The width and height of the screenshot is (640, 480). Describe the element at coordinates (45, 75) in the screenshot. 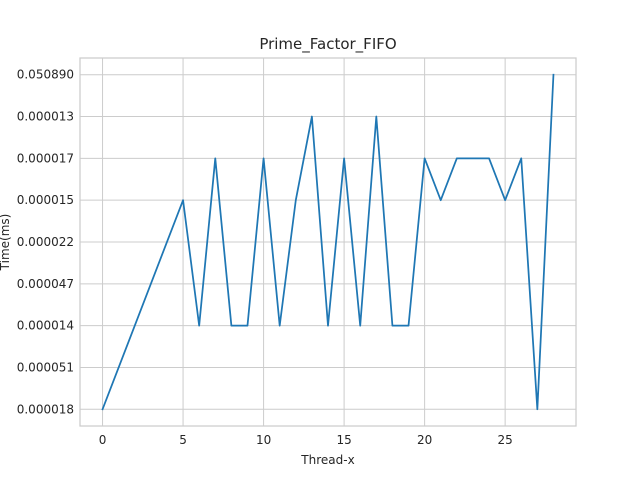

I see `y-tick-label: 0.050890` at that location.